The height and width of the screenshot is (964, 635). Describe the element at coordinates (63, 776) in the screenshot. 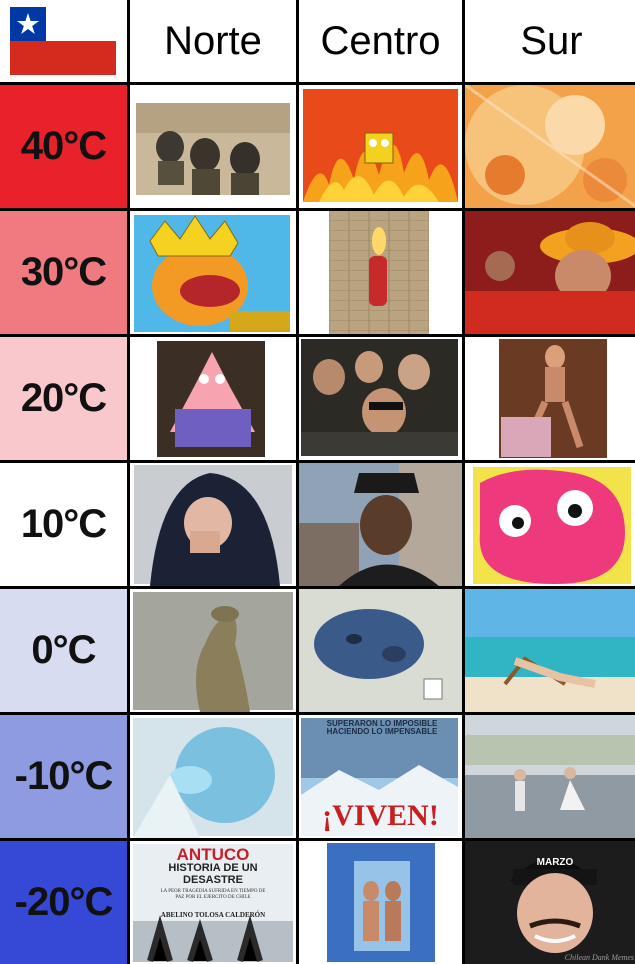

I see `temp-label-minus-10: -10°C` at that location.